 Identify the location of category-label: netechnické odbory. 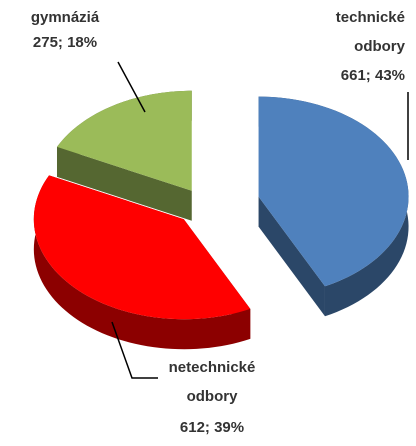
(212, 382).